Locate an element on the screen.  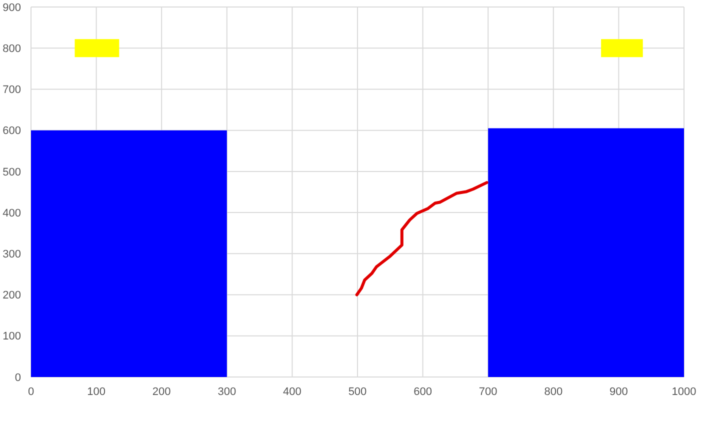
x-tick-label: 700 is located at coordinates (488, 392).